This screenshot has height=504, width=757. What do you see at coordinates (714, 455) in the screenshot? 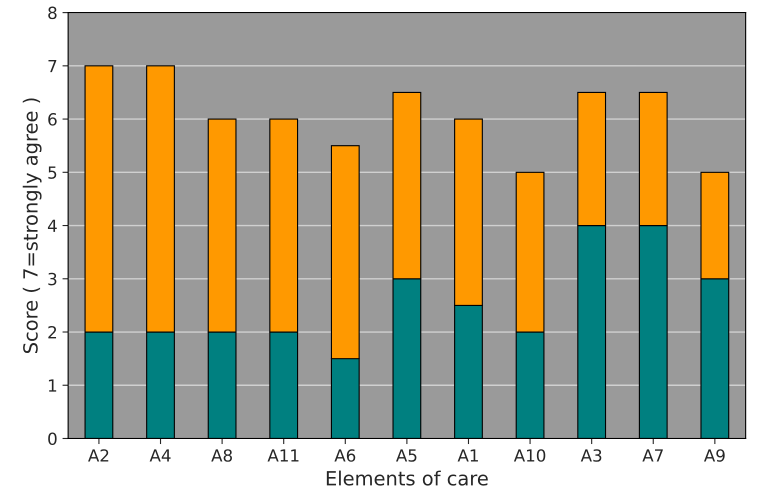
I see `x-tick-label: A9` at bounding box center [714, 455].